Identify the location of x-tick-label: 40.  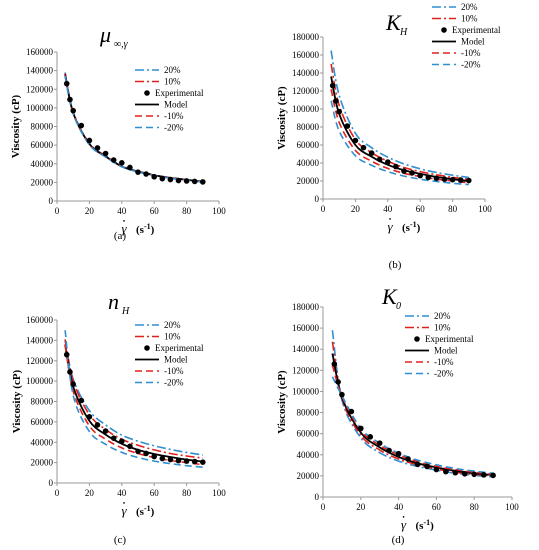
(122, 211).